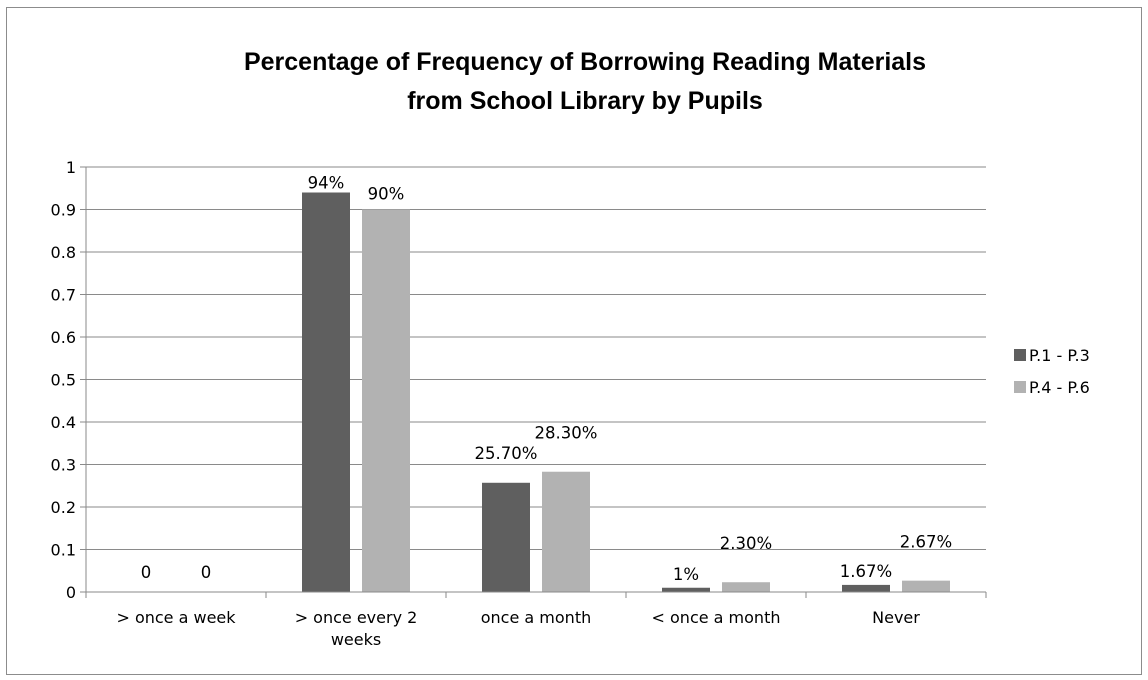 The width and height of the screenshot is (1148, 680). Describe the element at coordinates (63, 337) in the screenshot. I see `y-tick-label: 0.6` at that location.